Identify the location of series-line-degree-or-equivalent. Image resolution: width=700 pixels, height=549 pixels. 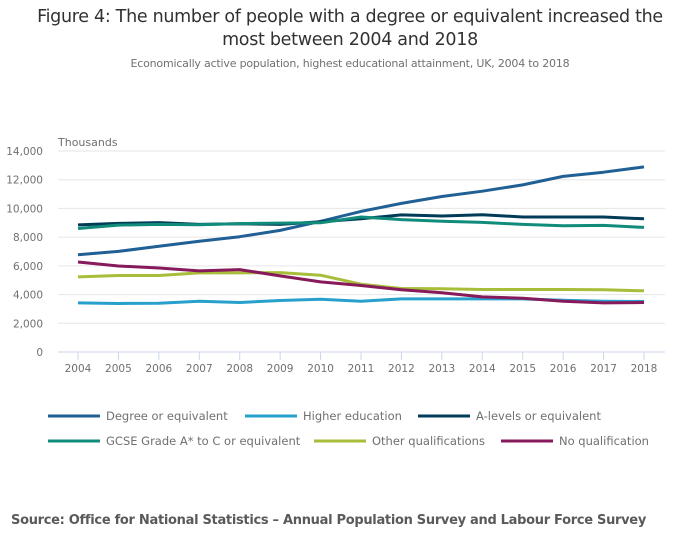
(361, 211).